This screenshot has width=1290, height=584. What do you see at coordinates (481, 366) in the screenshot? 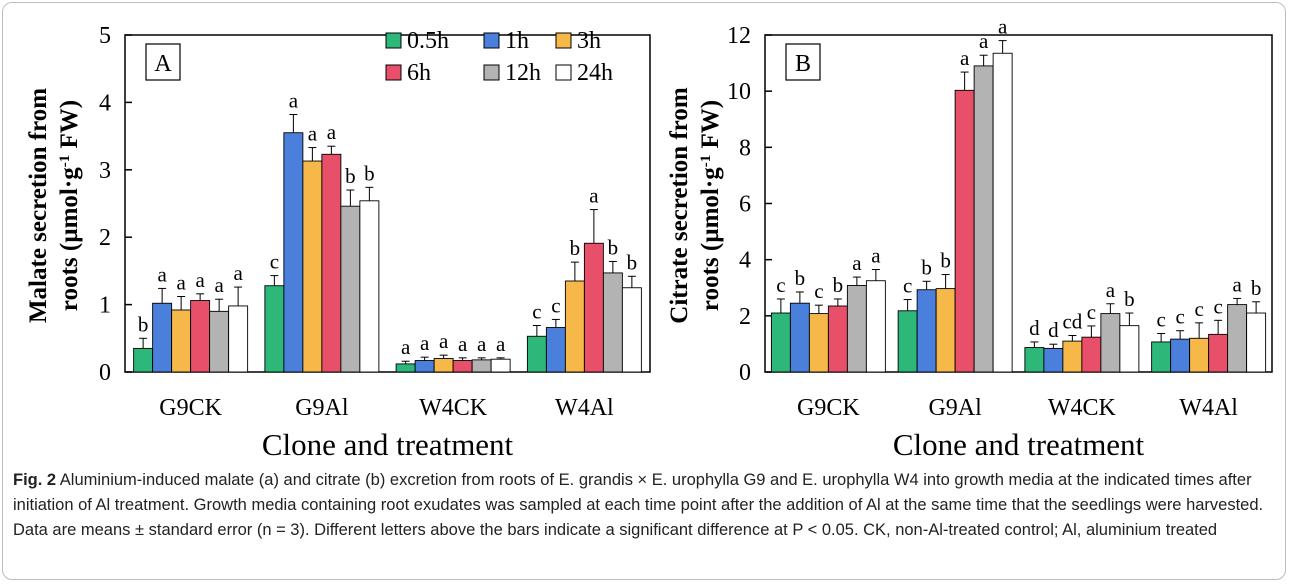
I see `bar-12h-w4ck` at bounding box center [481, 366].